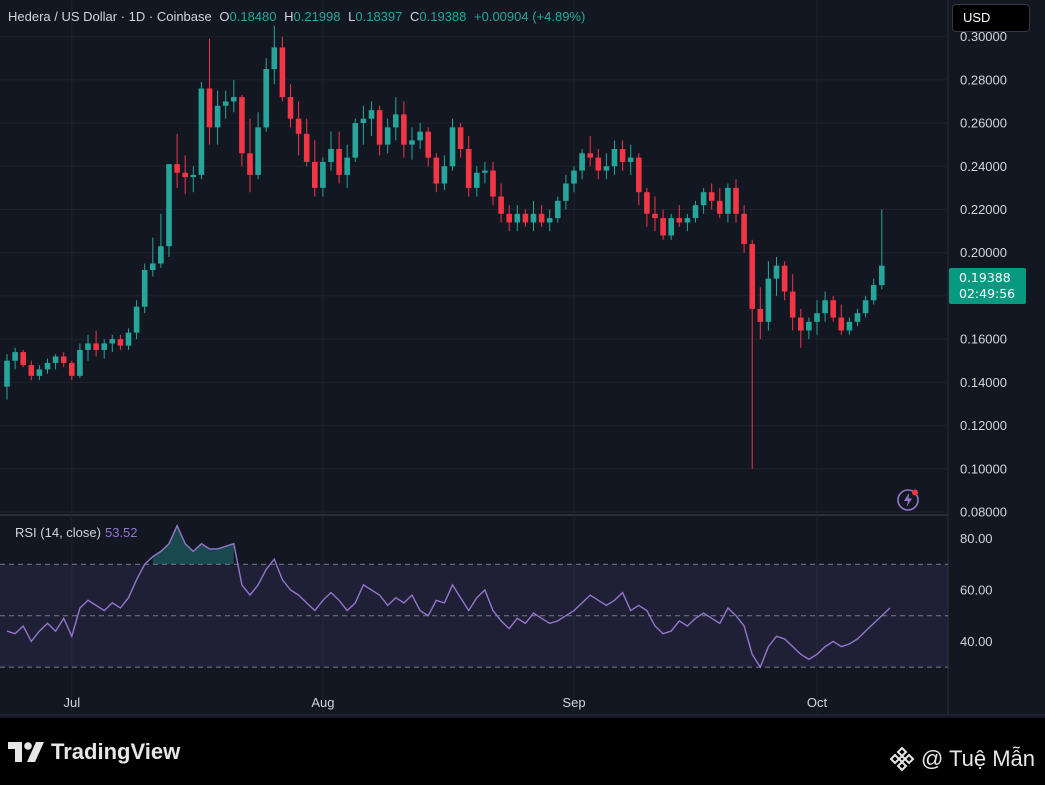  Describe the element at coordinates (58, 532) in the screenshot. I see `rsi-label: RSI (14, close)` at that location.